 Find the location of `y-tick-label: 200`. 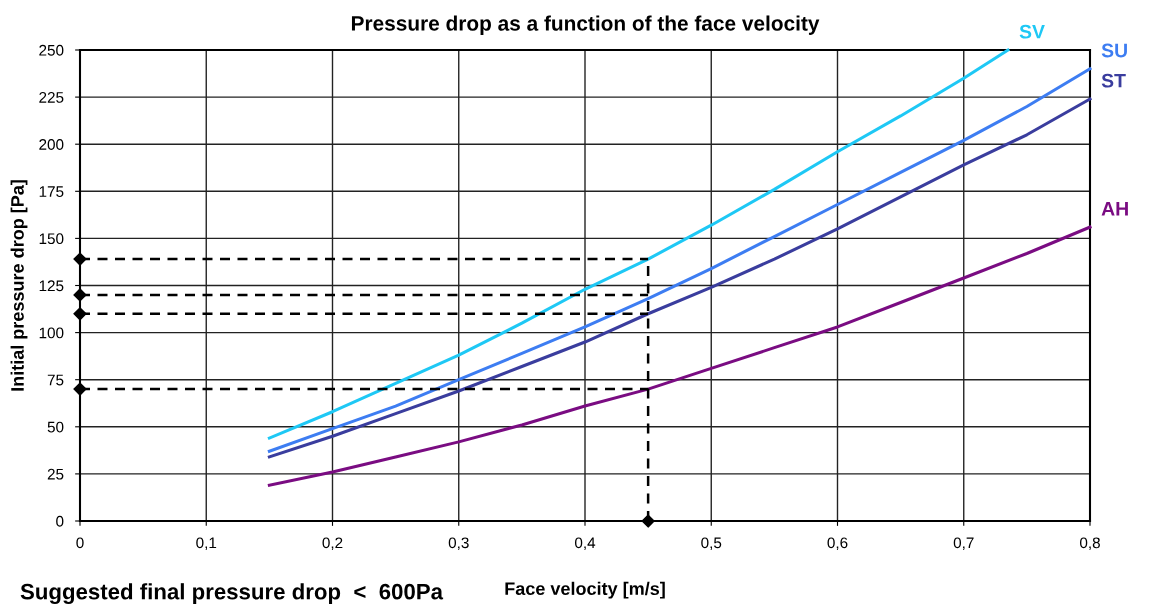

y-tick-label: 200 is located at coordinates (51, 144).